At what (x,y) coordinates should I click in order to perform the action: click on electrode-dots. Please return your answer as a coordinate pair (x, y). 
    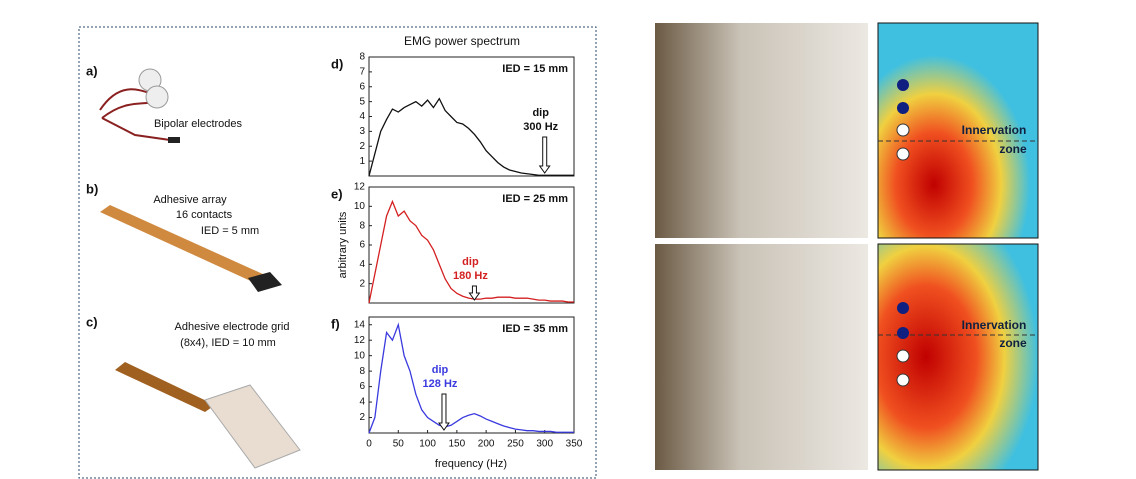
    Looking at the image, I should click on (903, 233).